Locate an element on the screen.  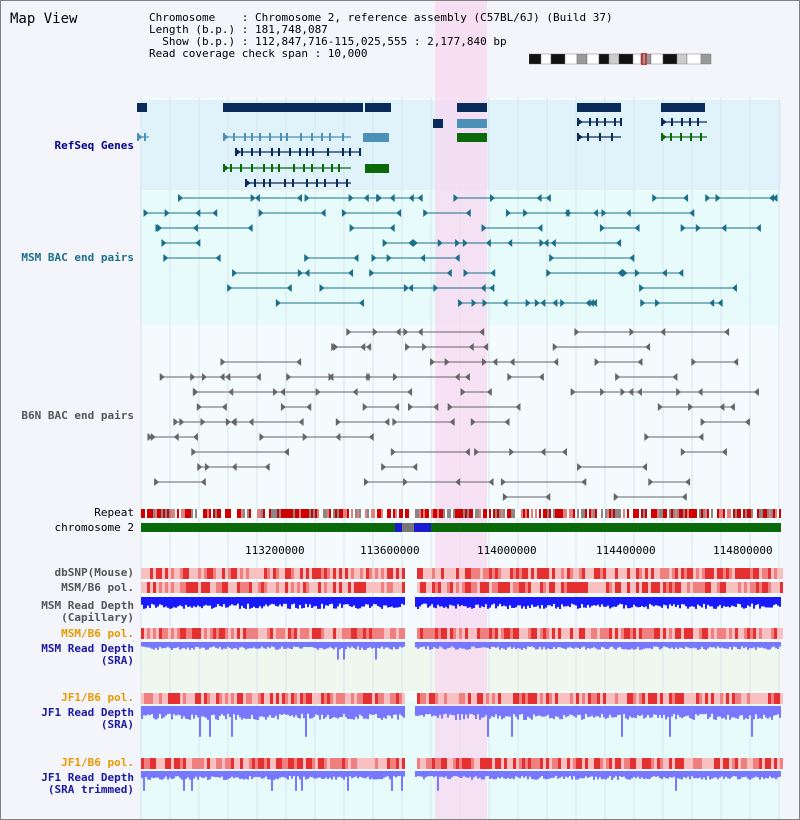
chromosome-ideogram is located at coordinates (621, 59).